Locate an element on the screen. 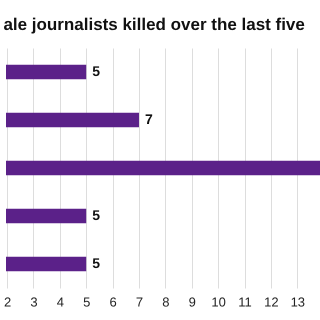  x-tick-label: 8 is located at coordinates (166, 302).